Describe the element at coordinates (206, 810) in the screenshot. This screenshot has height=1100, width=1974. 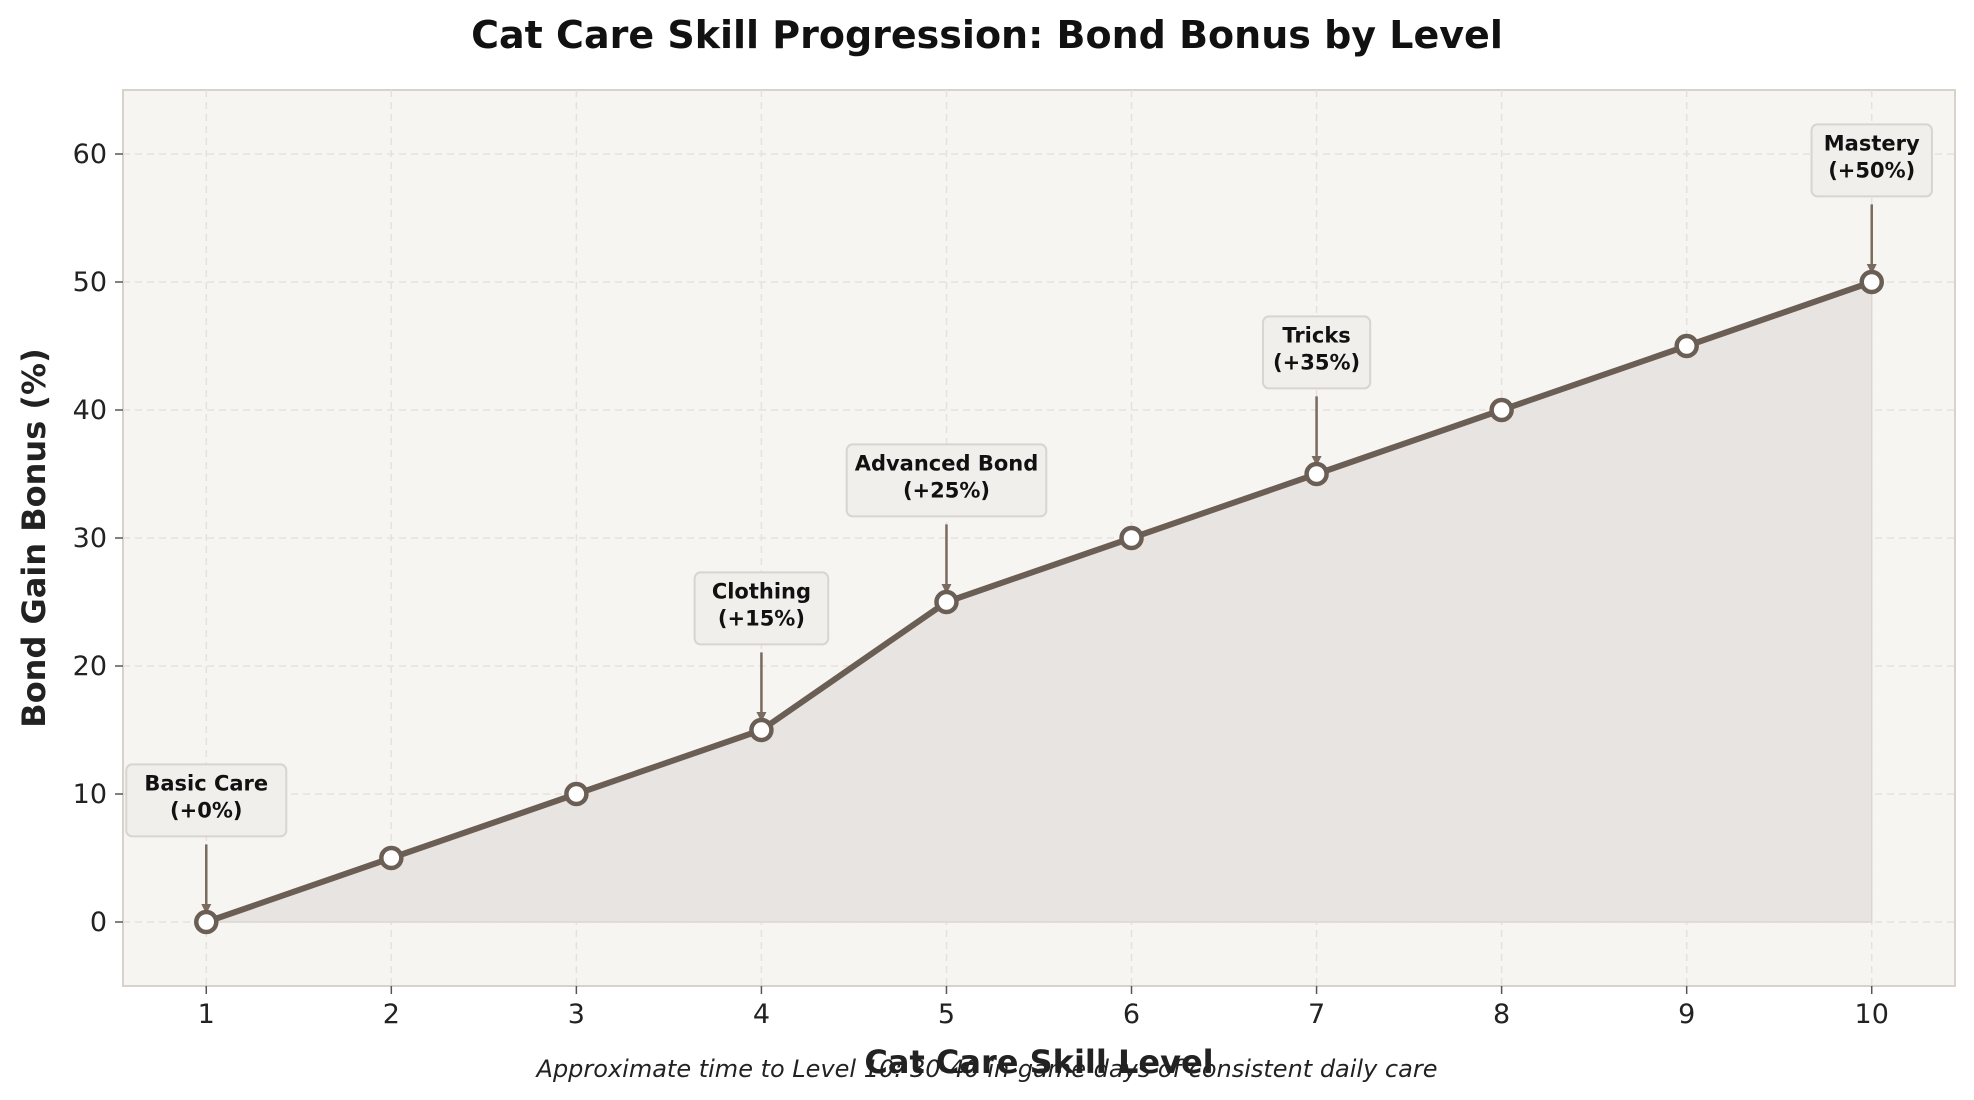
I see `annotation-label: (+0%)` at that location.